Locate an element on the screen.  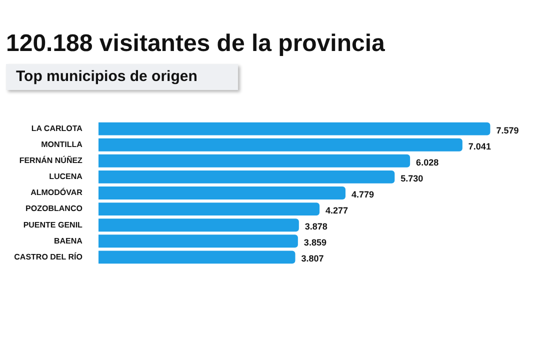
data-label: 7.041 is located at coordinates (479, 146).